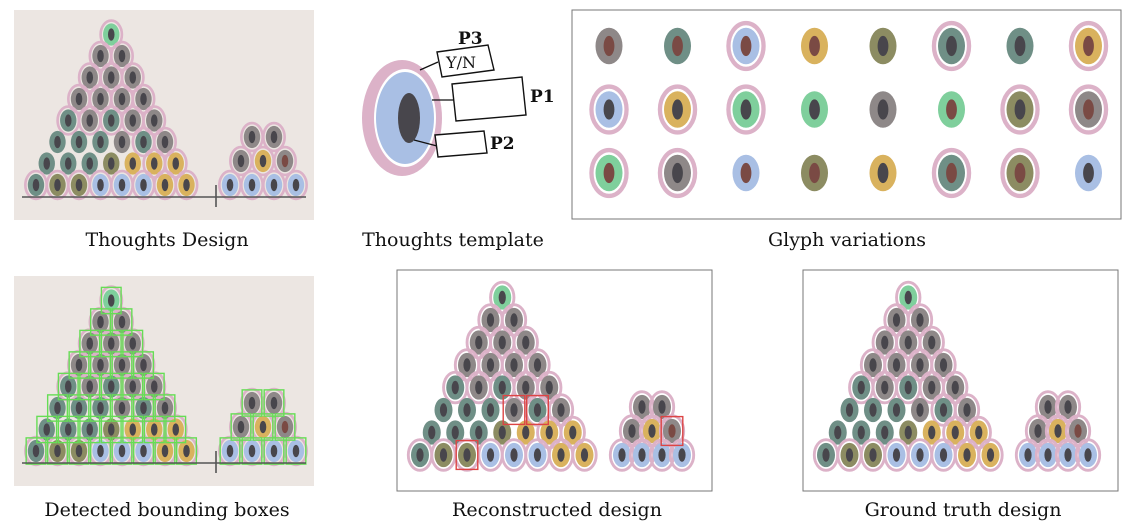  What do you see at coordinates (470, 39) in the screenshot?
I see `p3-label: P3` at bounding box center [470, 39].